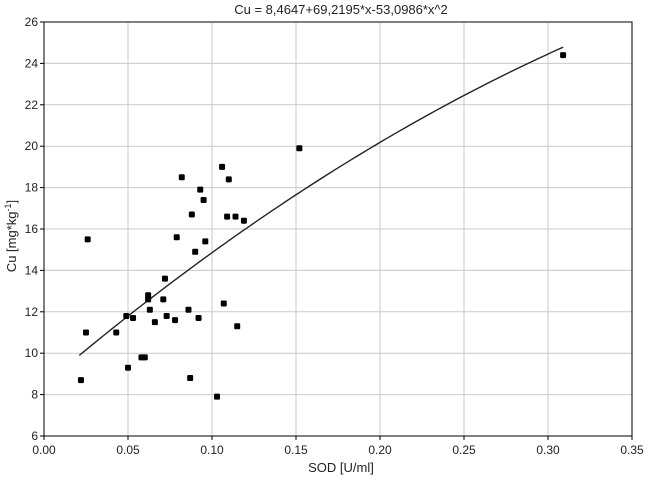  I want to click on y-tick-label: 24, so click(32, 63).